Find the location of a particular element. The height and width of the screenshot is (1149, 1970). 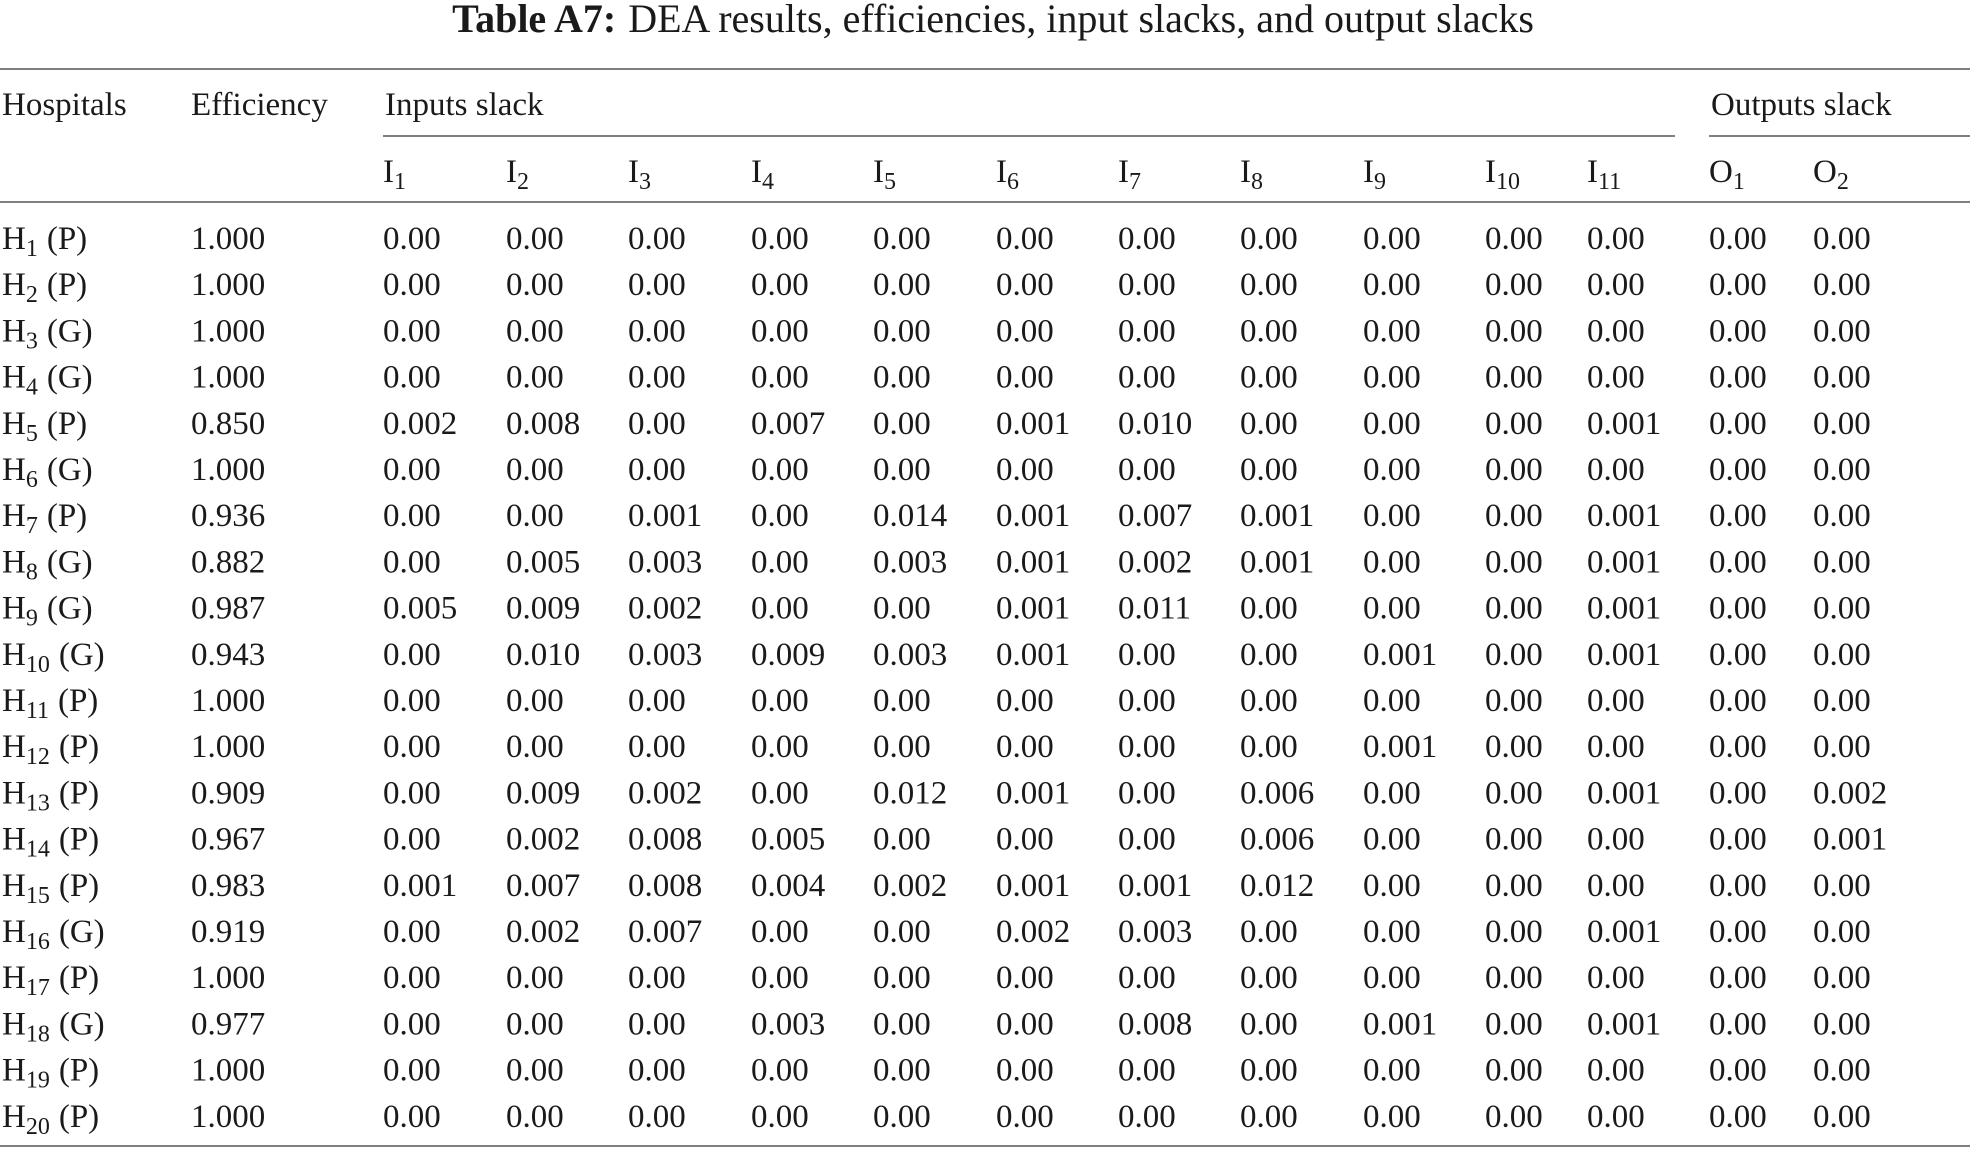

hospital-cell: H15 (P) is located at coordinates (50, 888).